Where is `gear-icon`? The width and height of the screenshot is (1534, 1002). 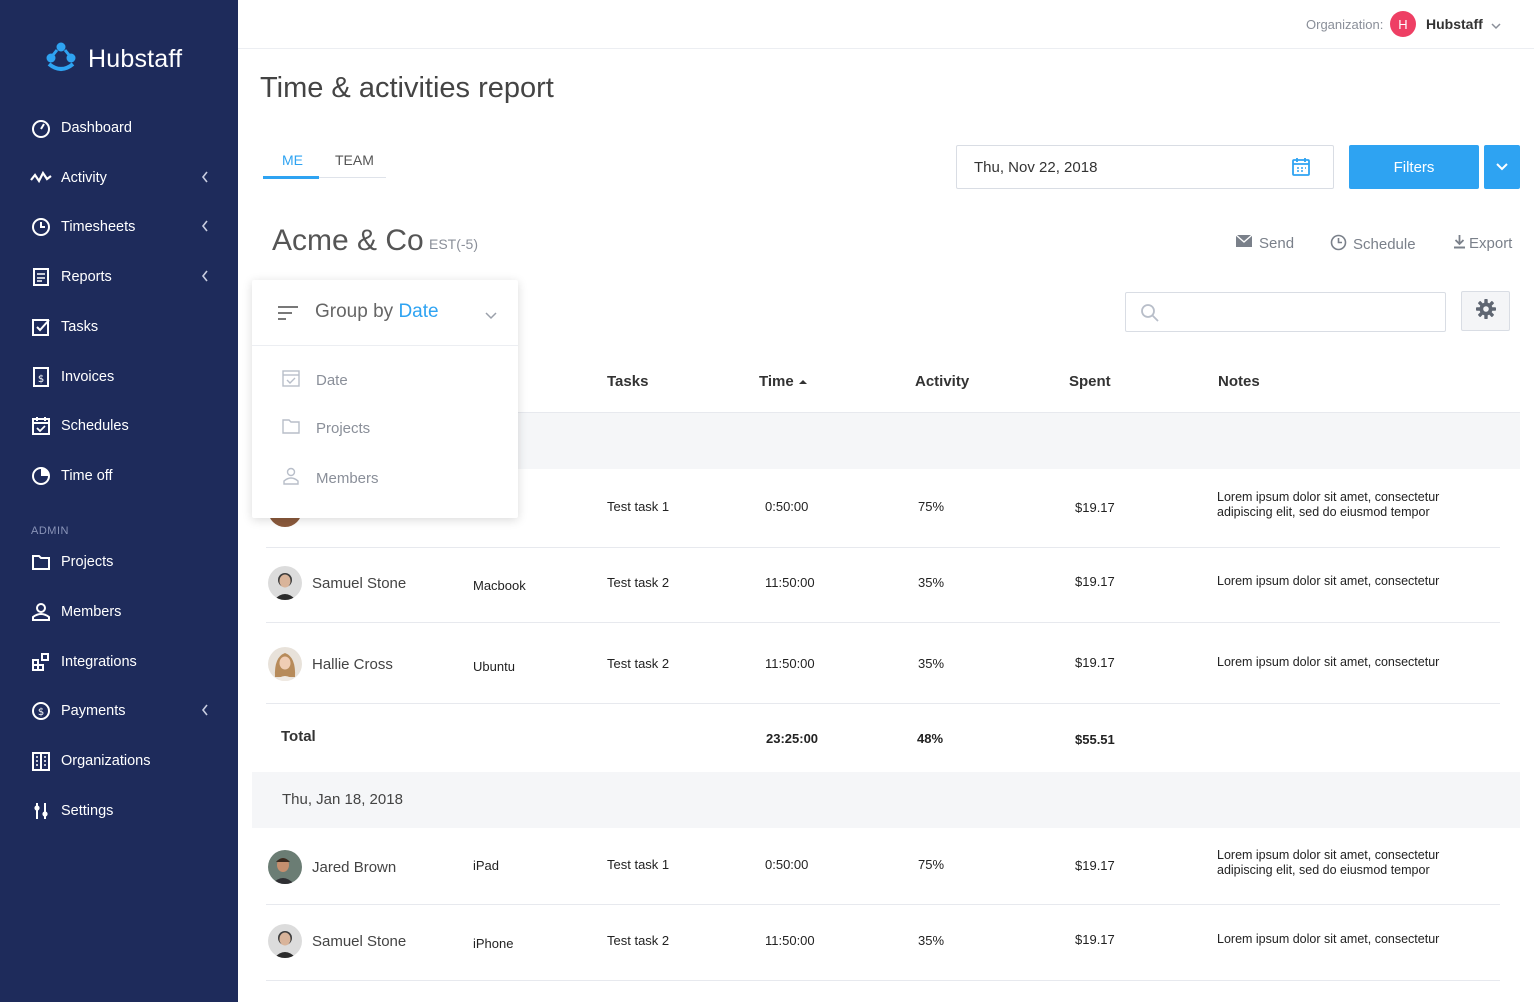 gear-icon is located at coordinates (1486, 311).